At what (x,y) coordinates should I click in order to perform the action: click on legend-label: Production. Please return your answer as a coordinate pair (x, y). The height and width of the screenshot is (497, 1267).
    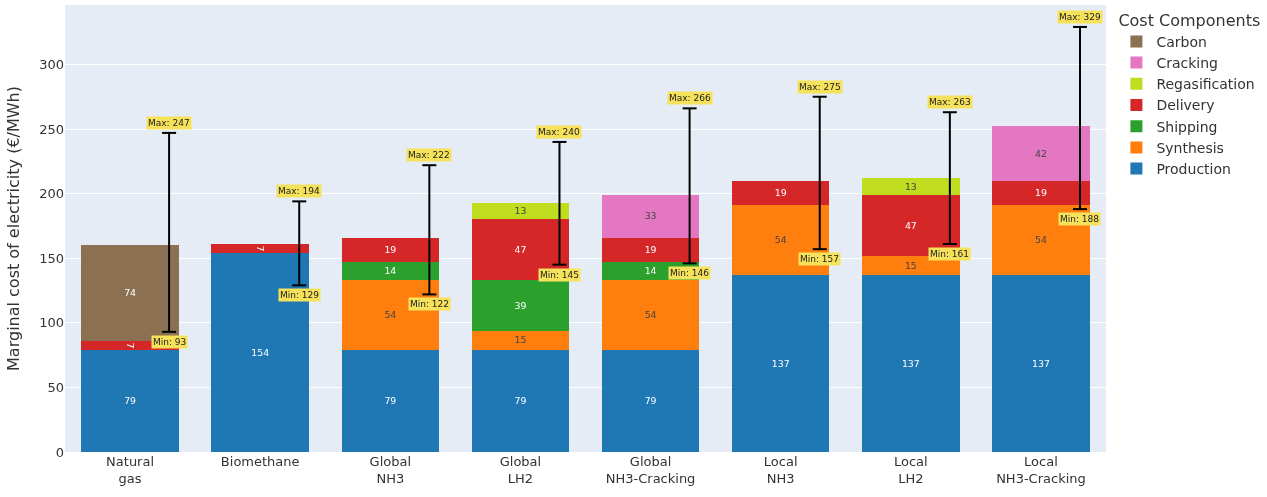
    Looking at the image, I should click on (1193, 169).